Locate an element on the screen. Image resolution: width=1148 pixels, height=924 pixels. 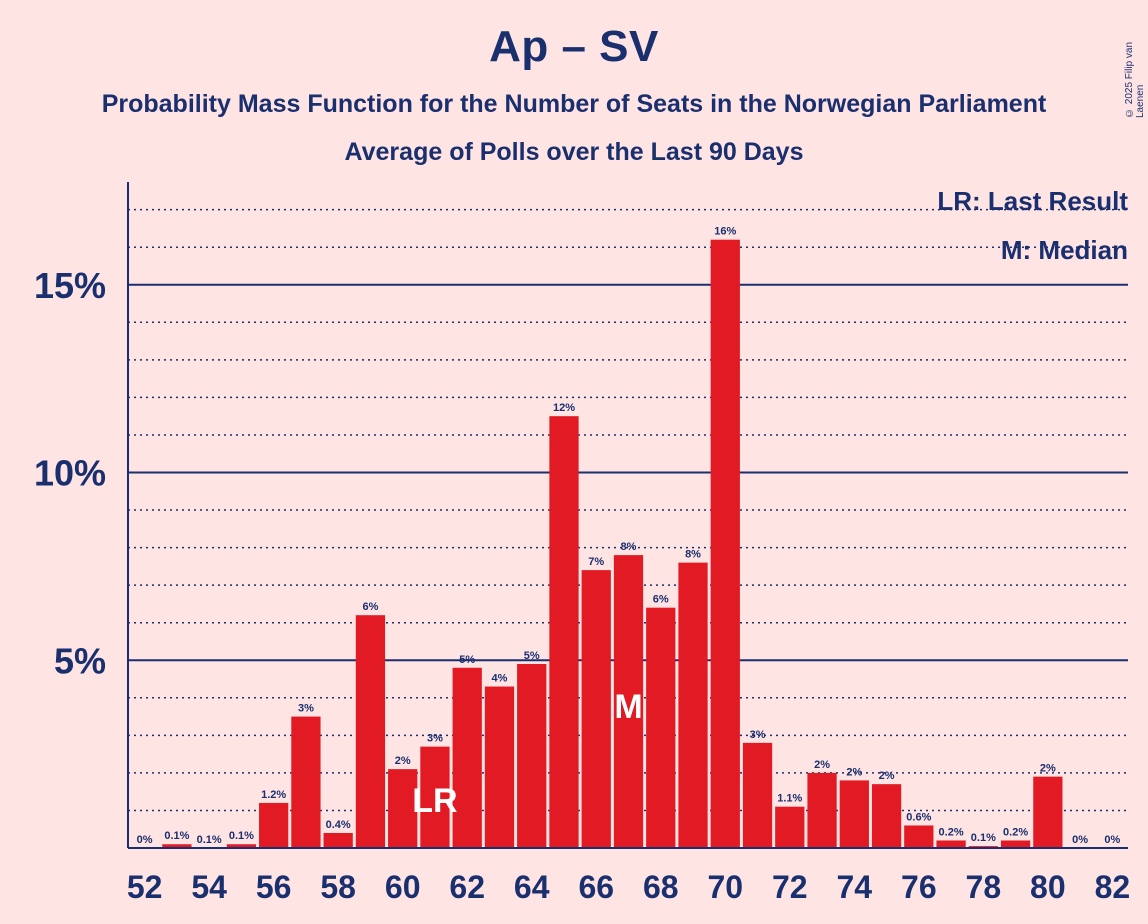
x-tick-label: 60 is located at coordinates (403, 887).